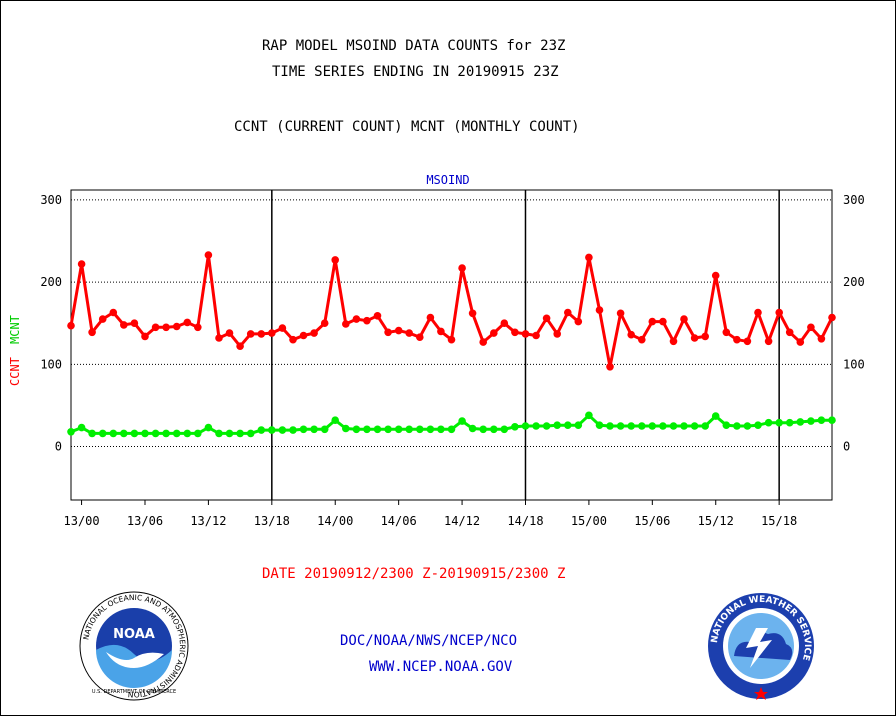 The width and height of the screenshot is (896, 716). I want to click on y-tick-label-right: 0, so click(846, 447).